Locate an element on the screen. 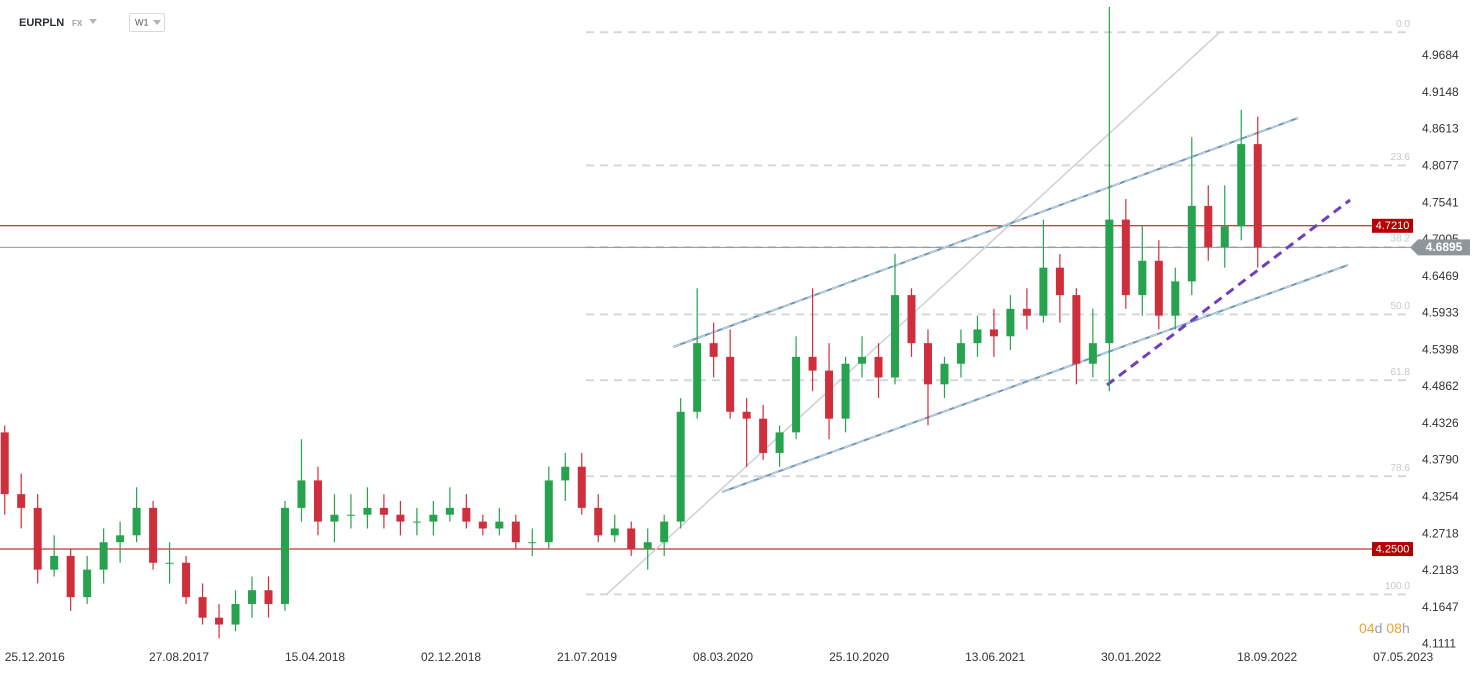  current-price-tag is located at coordinates (1440, 247).